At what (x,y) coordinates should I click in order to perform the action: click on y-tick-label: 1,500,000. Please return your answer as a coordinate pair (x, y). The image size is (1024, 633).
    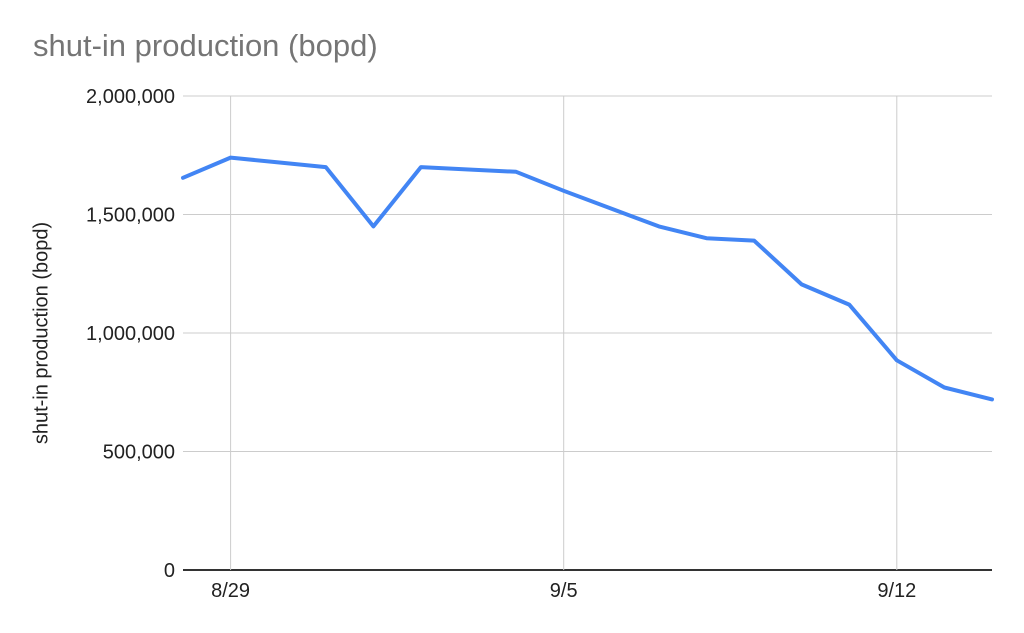
    Looking at the image, I should click on (130, 216).